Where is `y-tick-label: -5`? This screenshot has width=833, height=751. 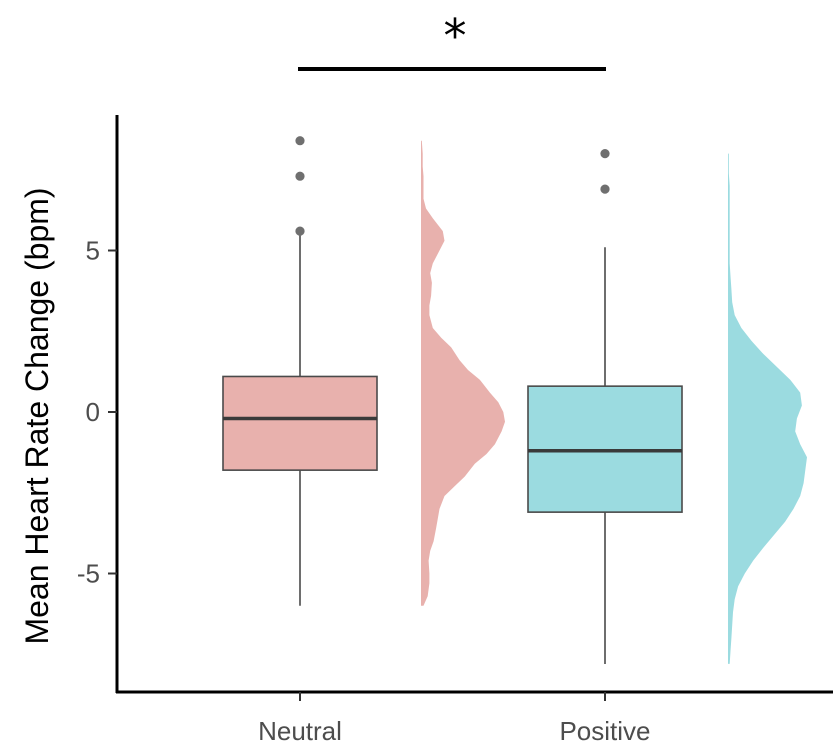 y-tick-label: -5 is located at coordinates (88, 574).